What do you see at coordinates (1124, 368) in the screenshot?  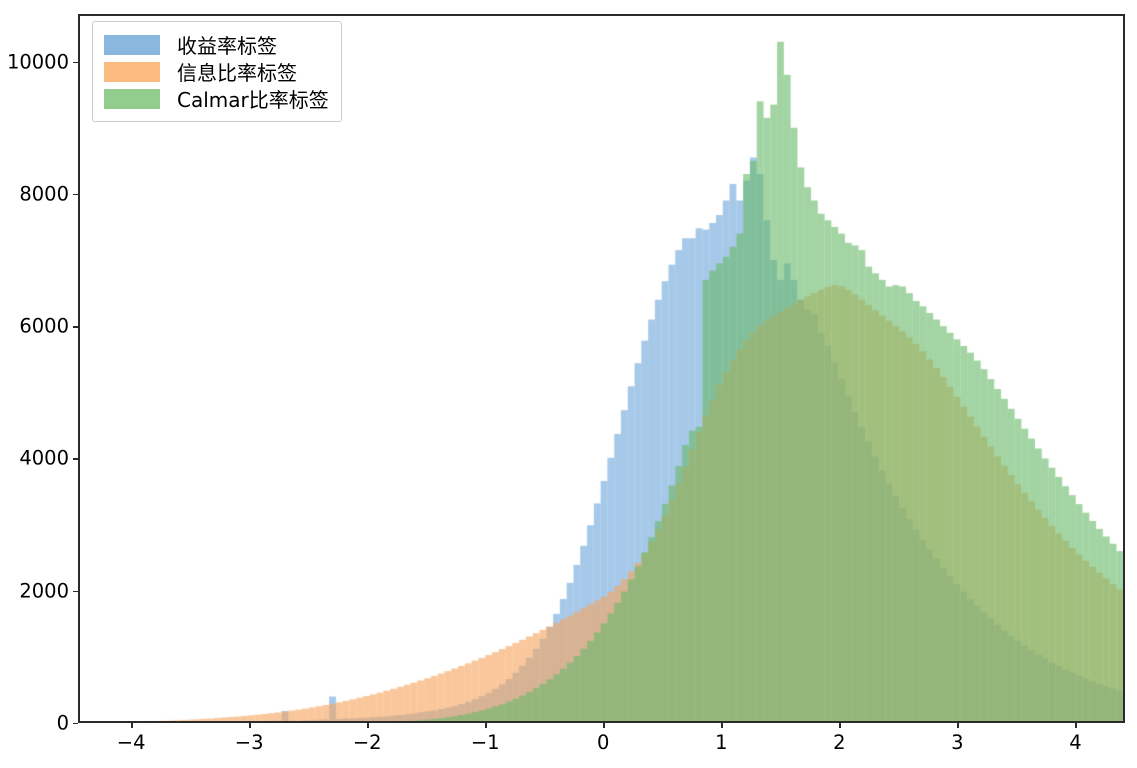 I see `axis-spine-right` at bounding box center [1124, 368].